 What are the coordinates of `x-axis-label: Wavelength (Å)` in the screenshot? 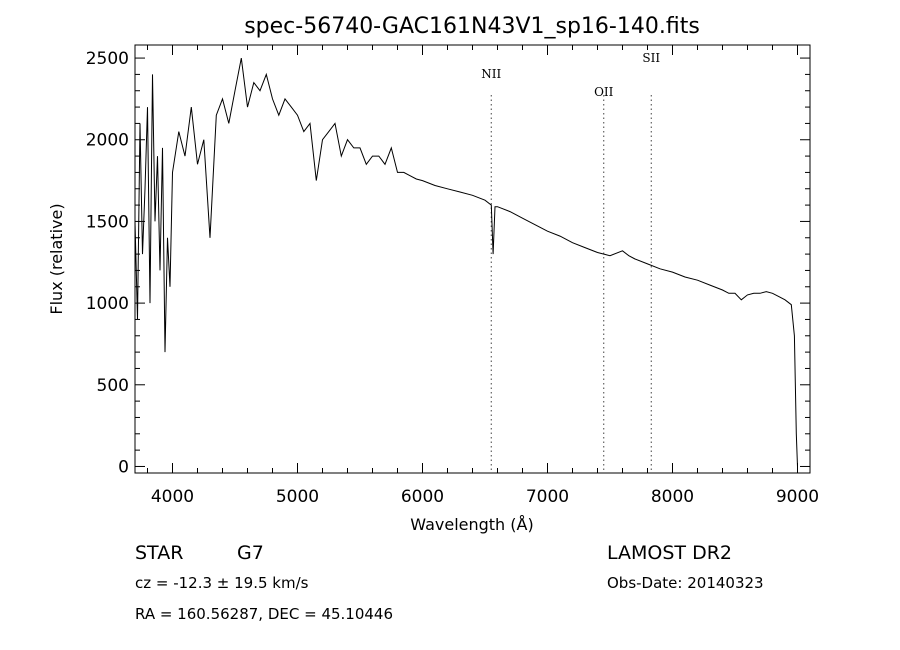 It's located at (471, 524).